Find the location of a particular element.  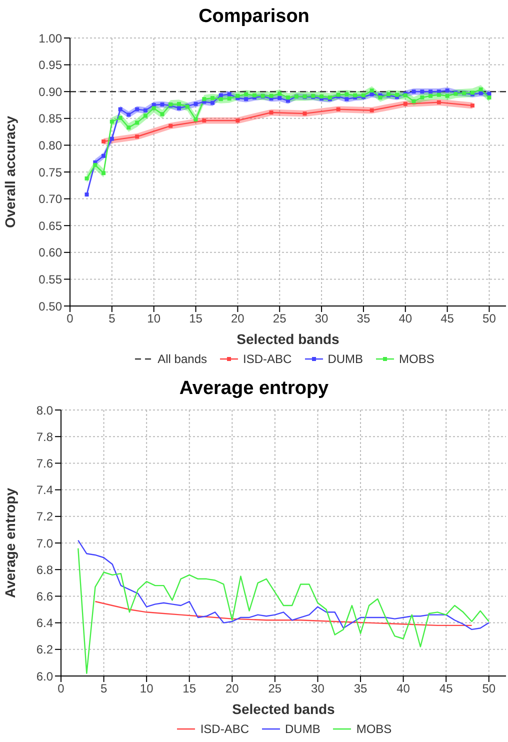

y-tick-label: 6.6 is located at coordinates (45, 596).